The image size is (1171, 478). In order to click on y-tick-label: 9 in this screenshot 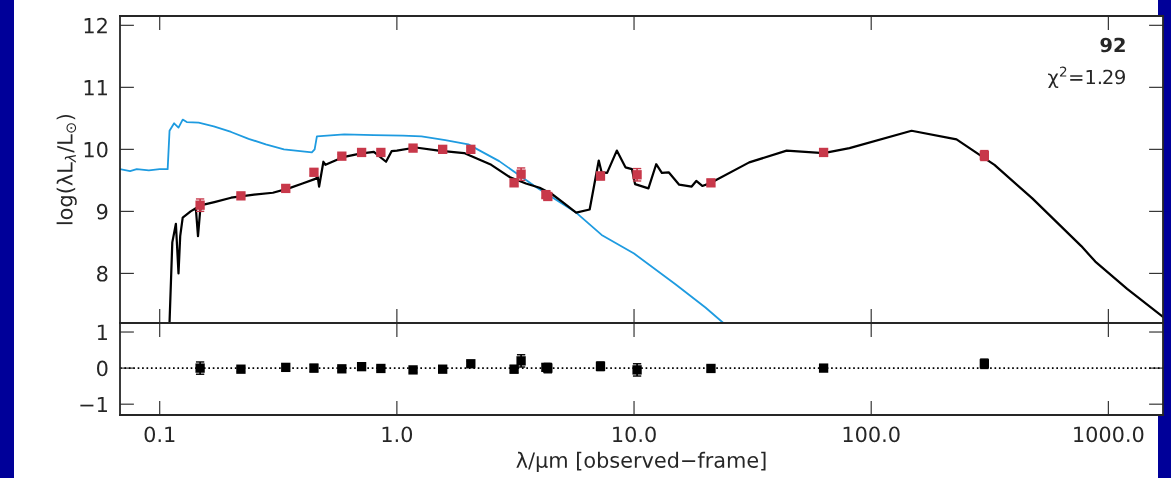, I will do `click(102, 211)`.